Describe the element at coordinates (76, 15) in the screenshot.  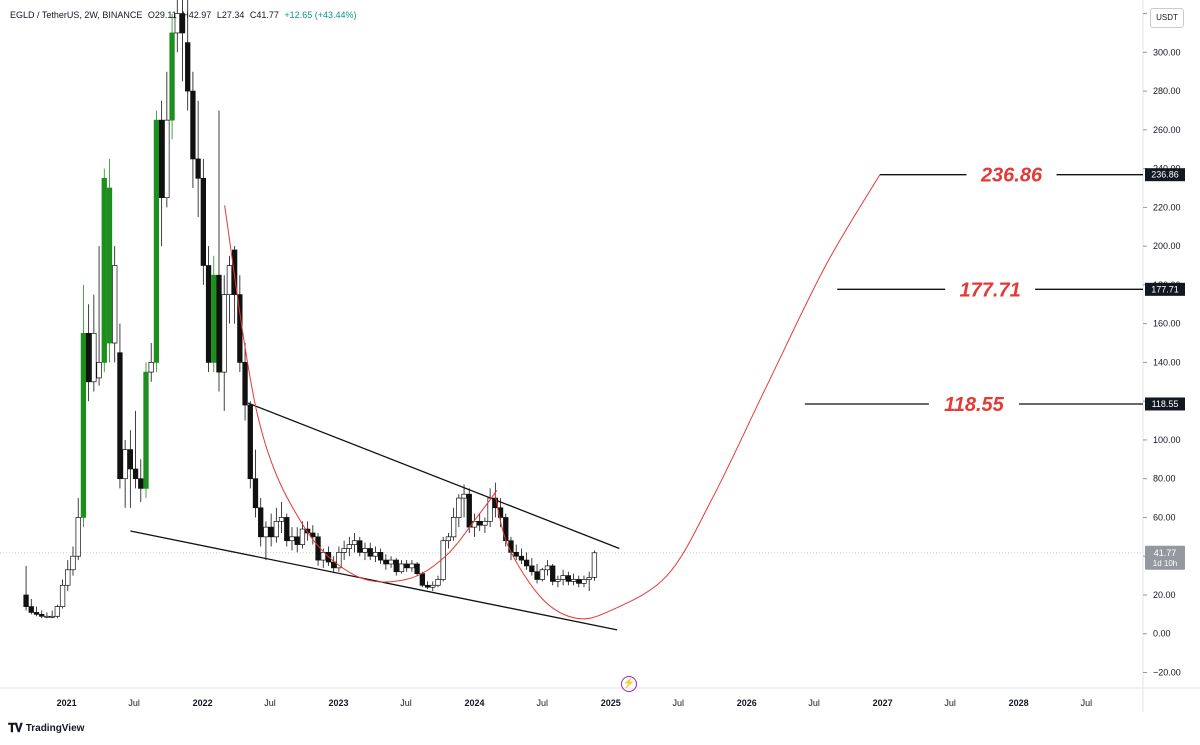
I see `symbol-label: EGLD / TetherUS, 2W, BINANCE` at that location.